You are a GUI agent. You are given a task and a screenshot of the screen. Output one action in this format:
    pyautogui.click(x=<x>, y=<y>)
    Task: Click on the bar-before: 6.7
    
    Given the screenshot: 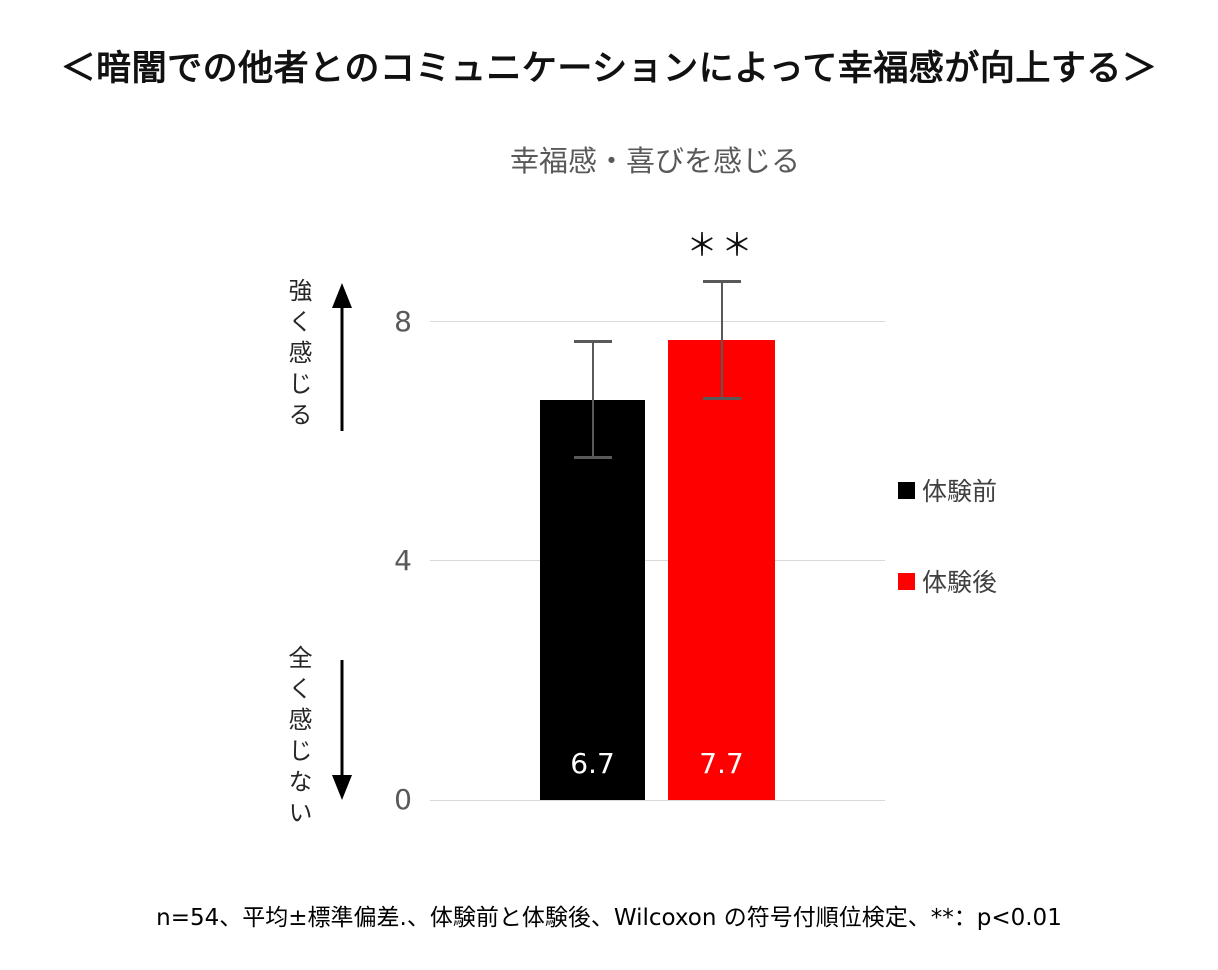 What is the action you would take?
    pyautogui.click(x=592, y=599)
    